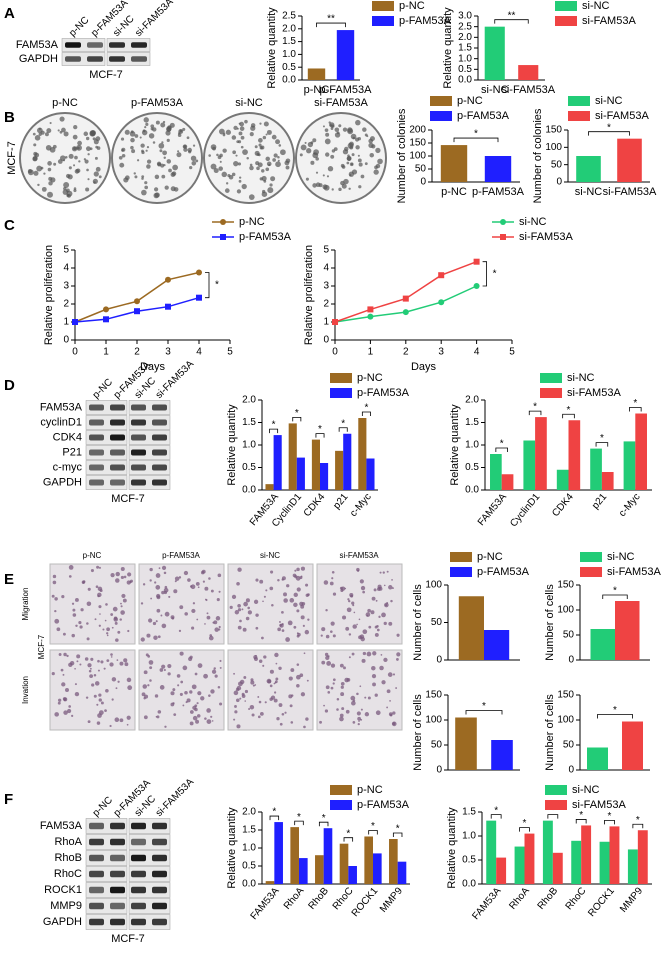 This screenshot has height=972, width=664. I want to click on y-axis-label: Relative quantity, so click(232, 445).